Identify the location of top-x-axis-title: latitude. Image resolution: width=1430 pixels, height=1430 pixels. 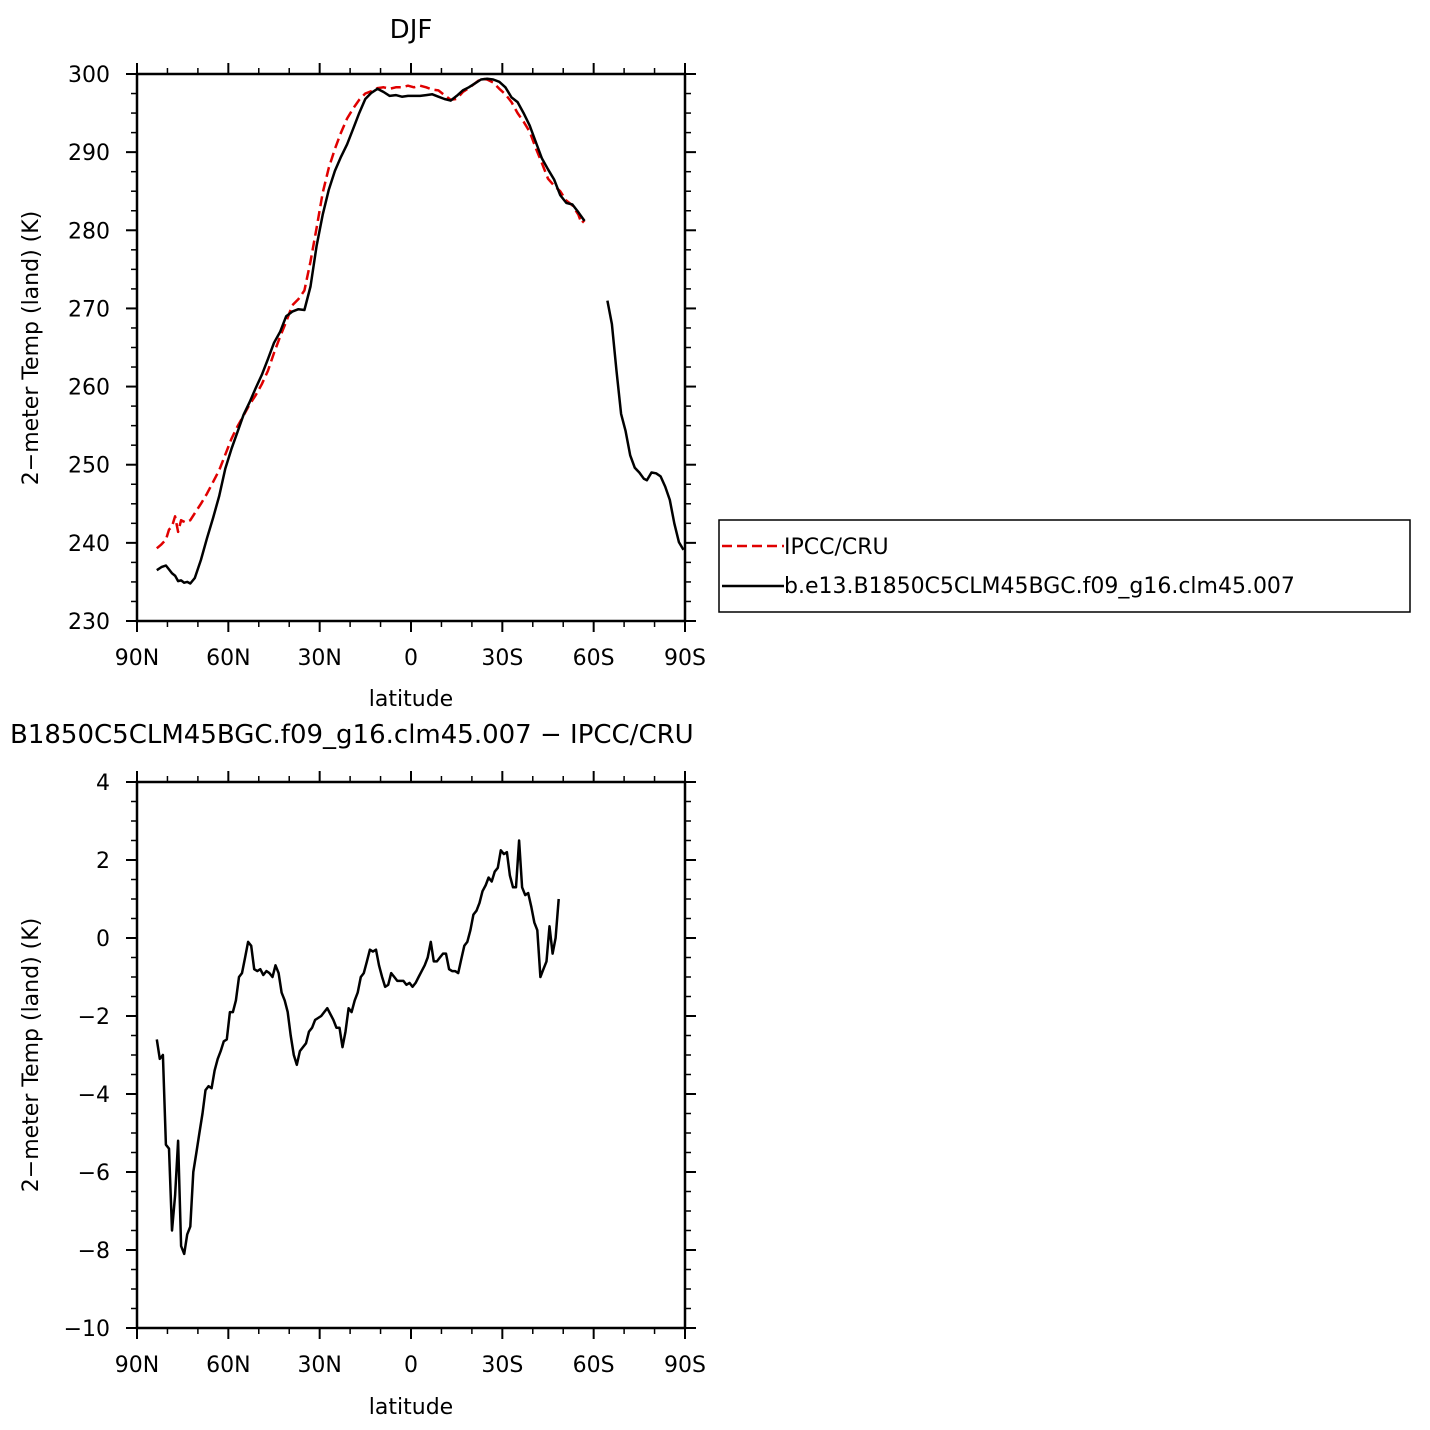
(411, 699).